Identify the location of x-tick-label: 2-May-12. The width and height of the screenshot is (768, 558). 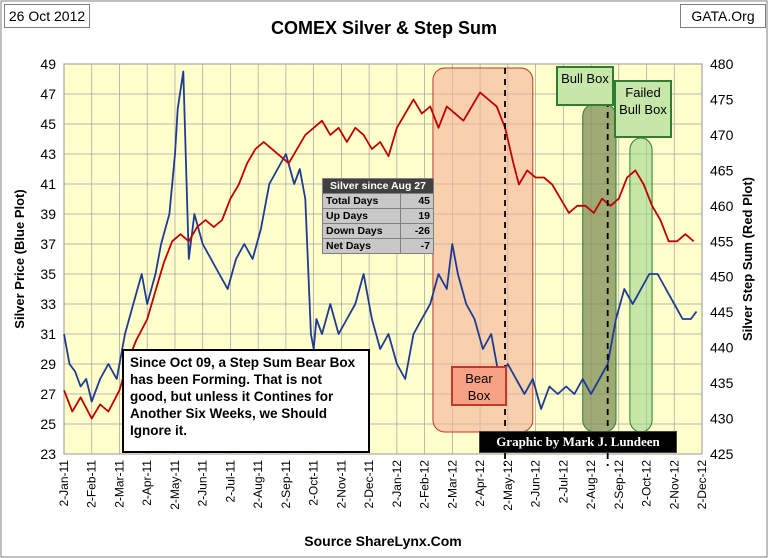
(508, 485).